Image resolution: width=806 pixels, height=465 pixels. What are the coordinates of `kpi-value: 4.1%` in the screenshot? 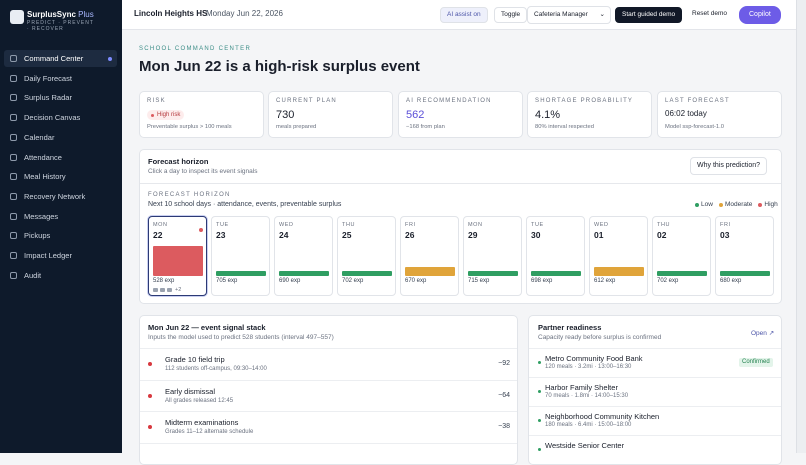 It's located at (548, 115).